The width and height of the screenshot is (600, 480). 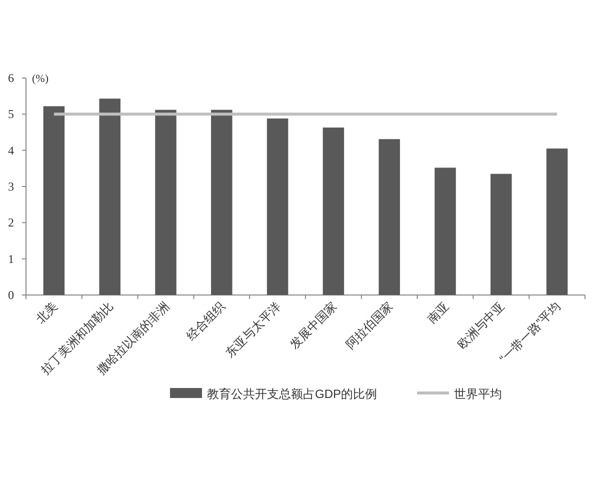 I want to click on legend-label: 世界平均, so click(x=478, y=394).